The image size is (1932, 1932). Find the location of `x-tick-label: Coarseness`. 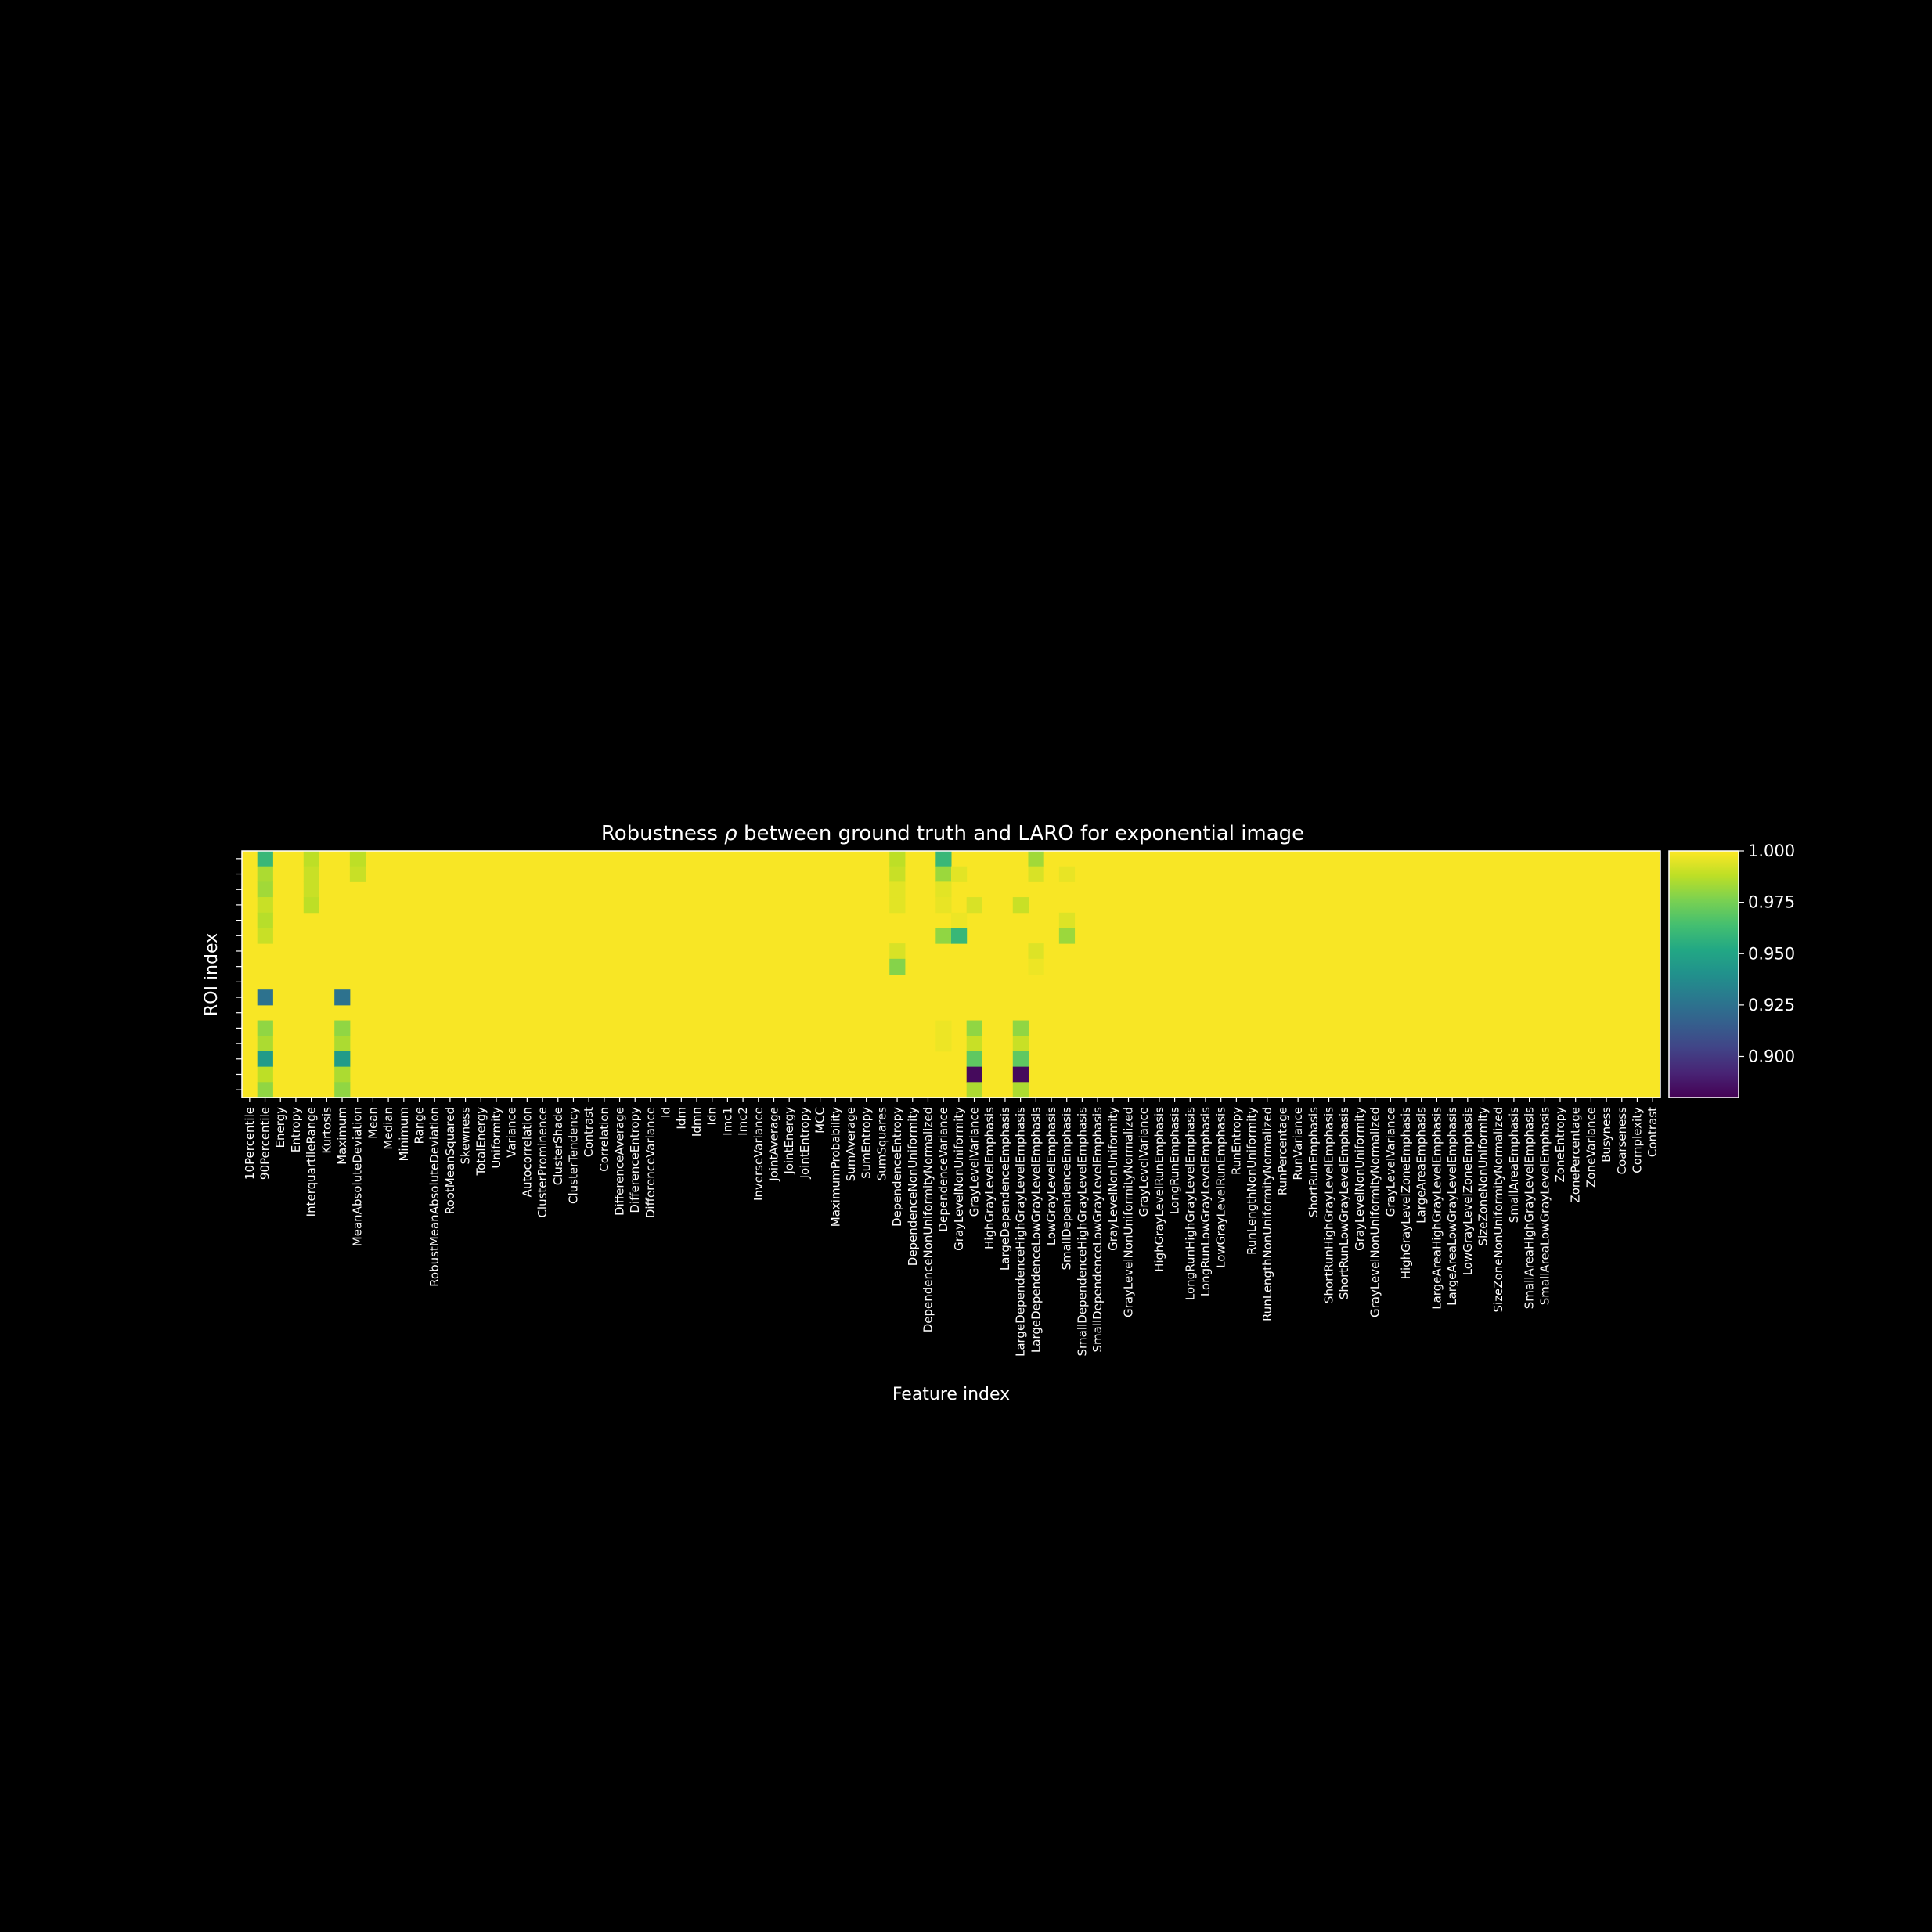

x-tick-label: Coarseness is located at coordinates (1622, 1141).